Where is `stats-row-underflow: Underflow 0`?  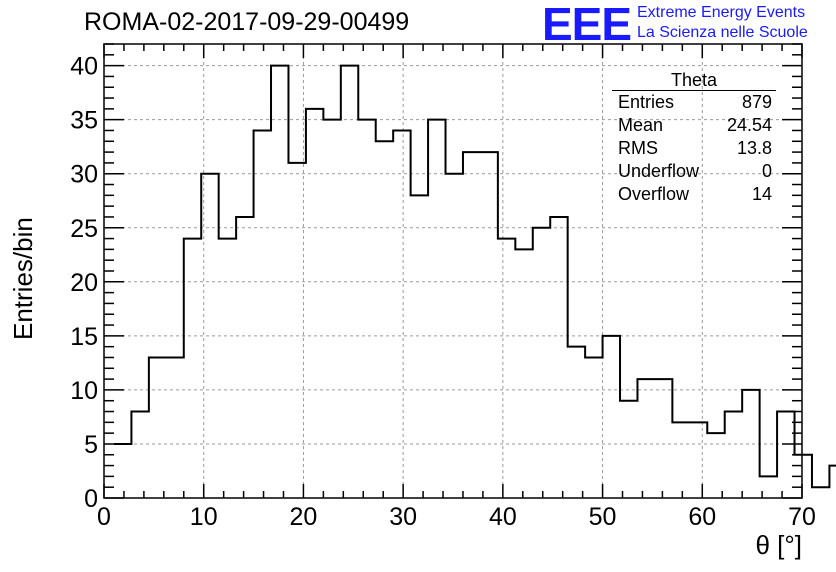
stats-row-underflow: Underflow 0 is located at coordinates (694, 171).